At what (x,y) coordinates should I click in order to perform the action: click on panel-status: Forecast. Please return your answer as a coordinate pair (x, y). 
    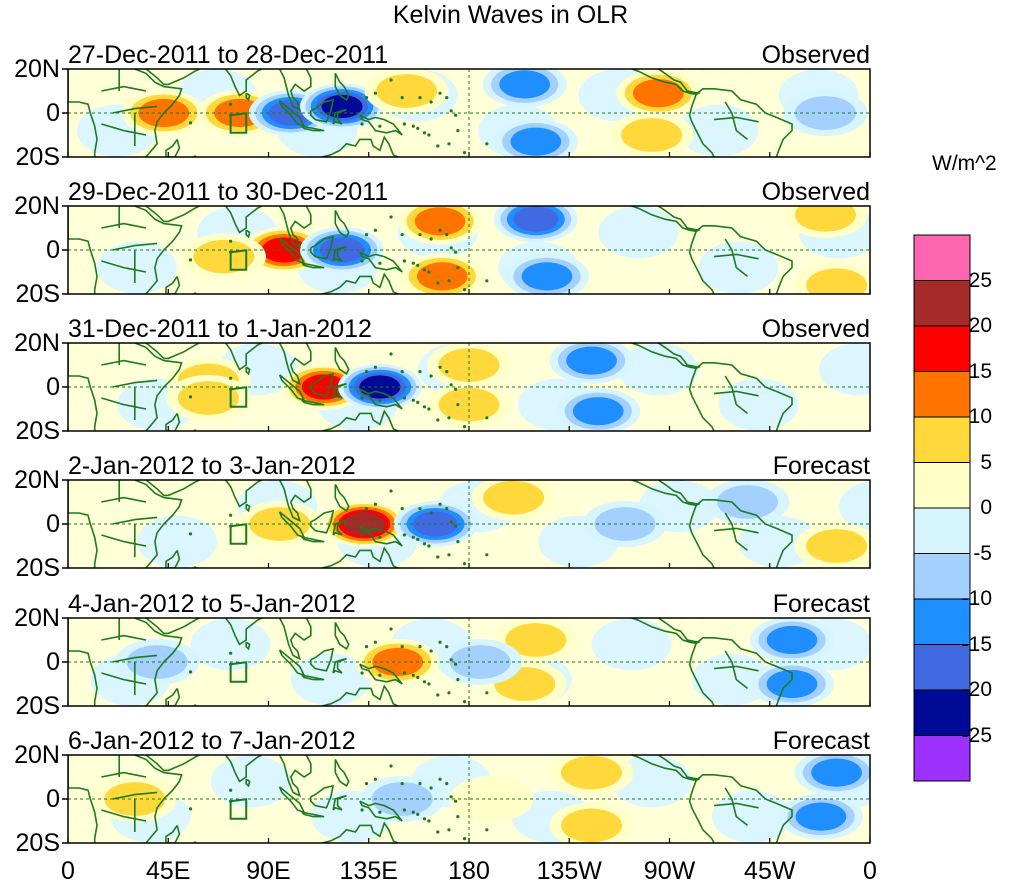
    Looking at the image, I should click on (821, 604).